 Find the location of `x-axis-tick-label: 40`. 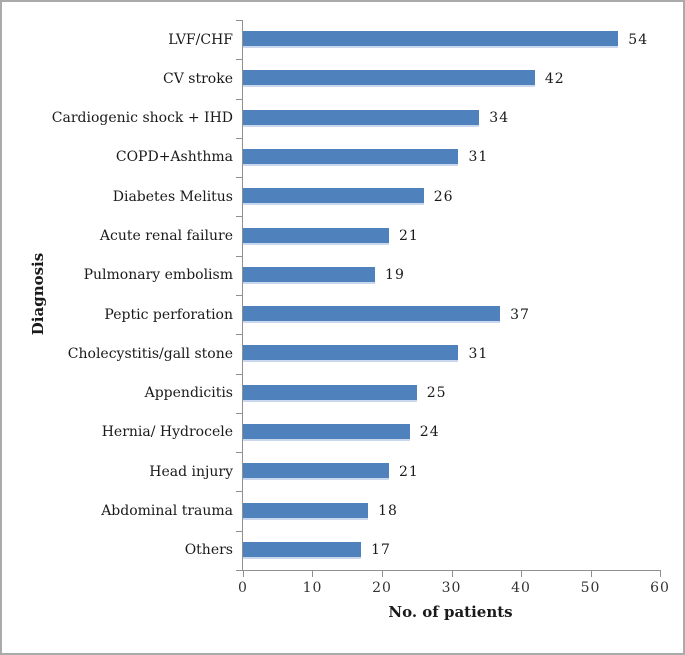

x-axis-tick-label: 40 is located at coordinates (521, 588).